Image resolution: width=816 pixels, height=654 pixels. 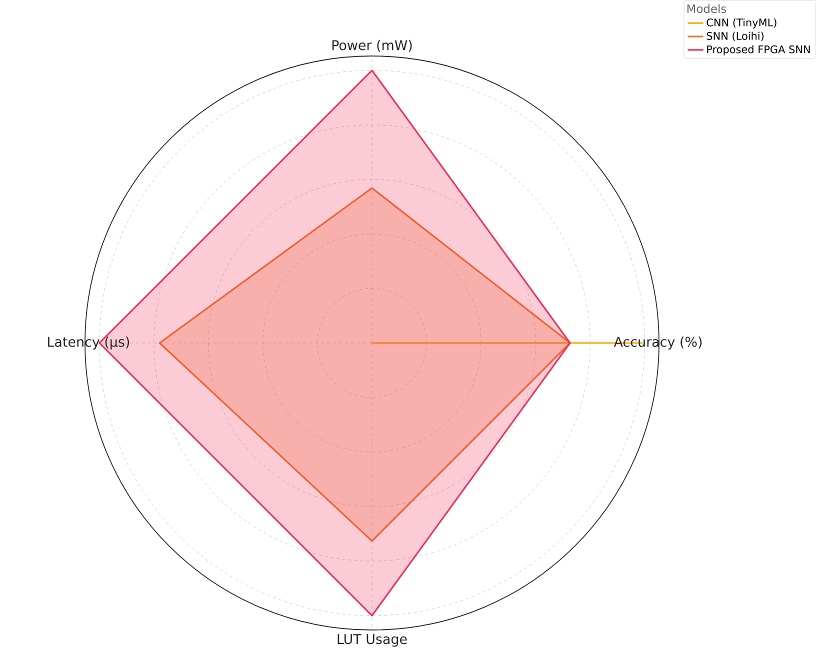 I want to click on spoke-label: Power (mW), so click(x=372, y=46).